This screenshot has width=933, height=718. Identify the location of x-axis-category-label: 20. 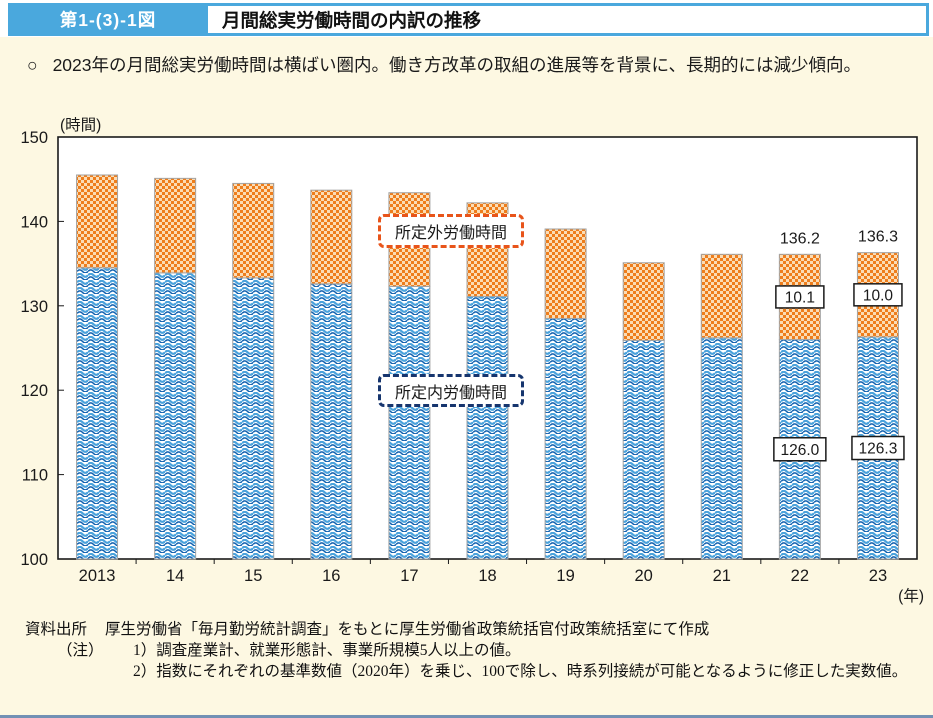
(644, 576).